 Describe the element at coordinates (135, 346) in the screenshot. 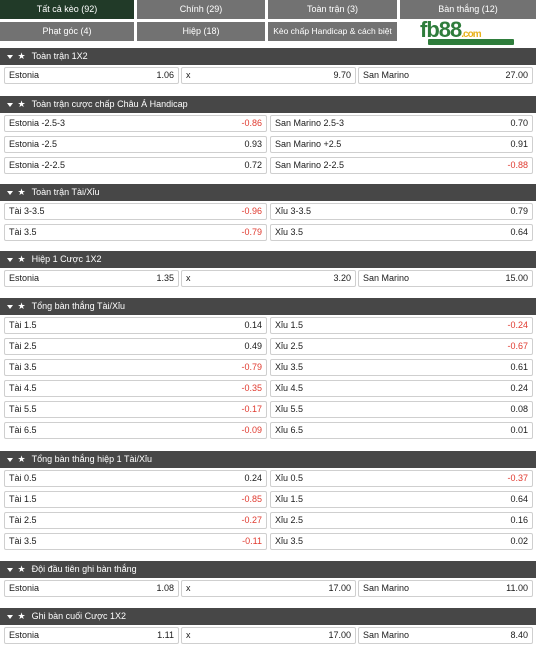

I see `odds-cell: Tài 2.5 0.49` at that location.